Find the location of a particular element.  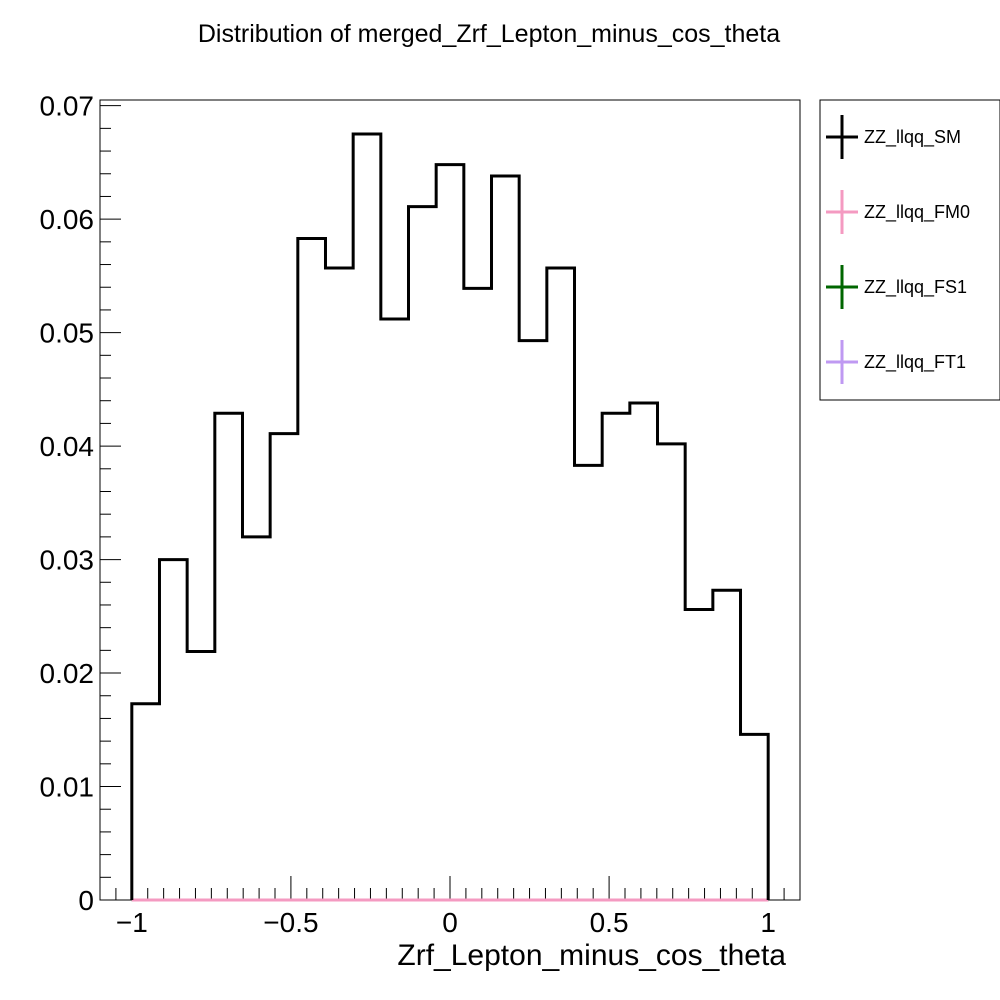

y-tick-label: 0.05 is located at coordinates (67, 333).